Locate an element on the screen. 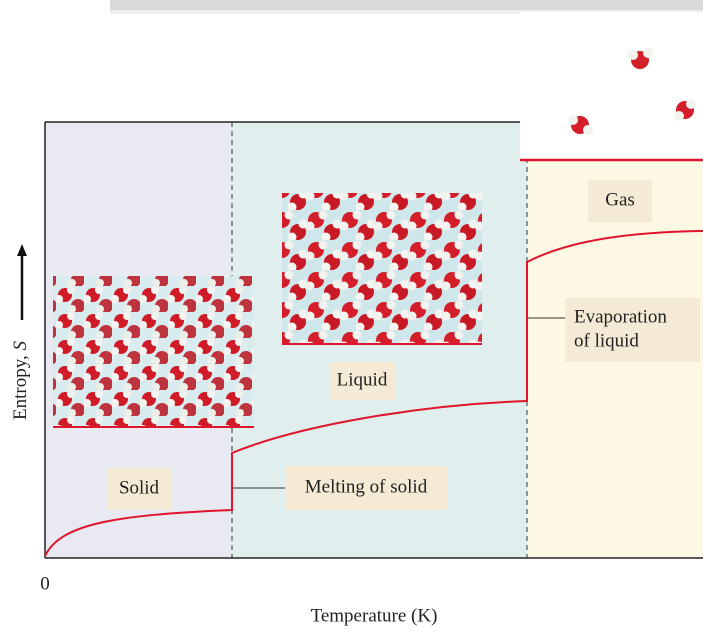 This screenshot has width=703, height=635. y-axis-label: Entropy, S is located at coordinates (20, 380).